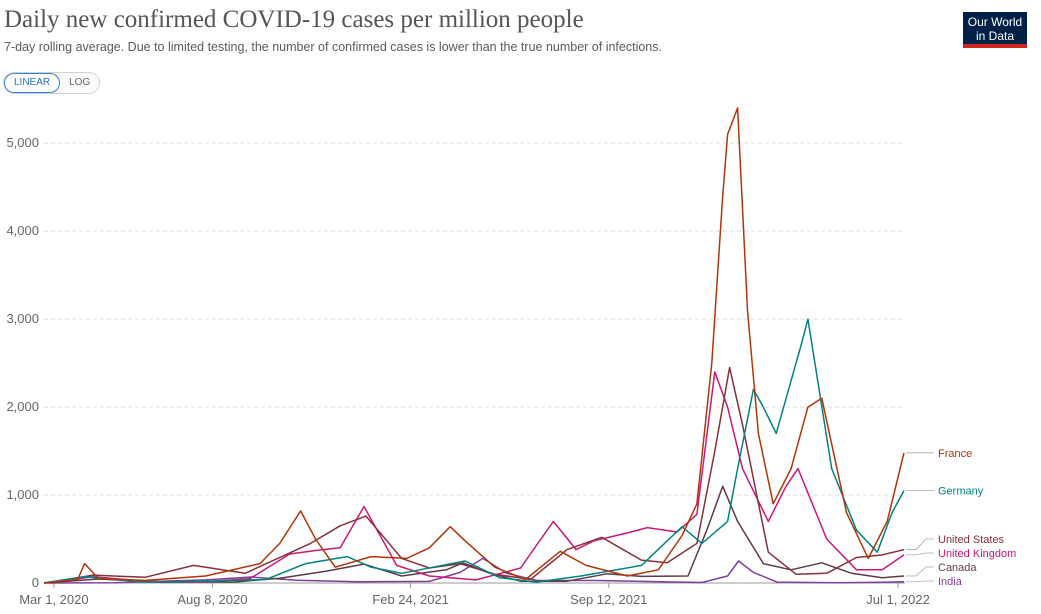  What do you see at coordinates (212, 599) in the screenshot?
I see `x-tick-label: Aug 8, 2020` at bounding box center [212, 599].